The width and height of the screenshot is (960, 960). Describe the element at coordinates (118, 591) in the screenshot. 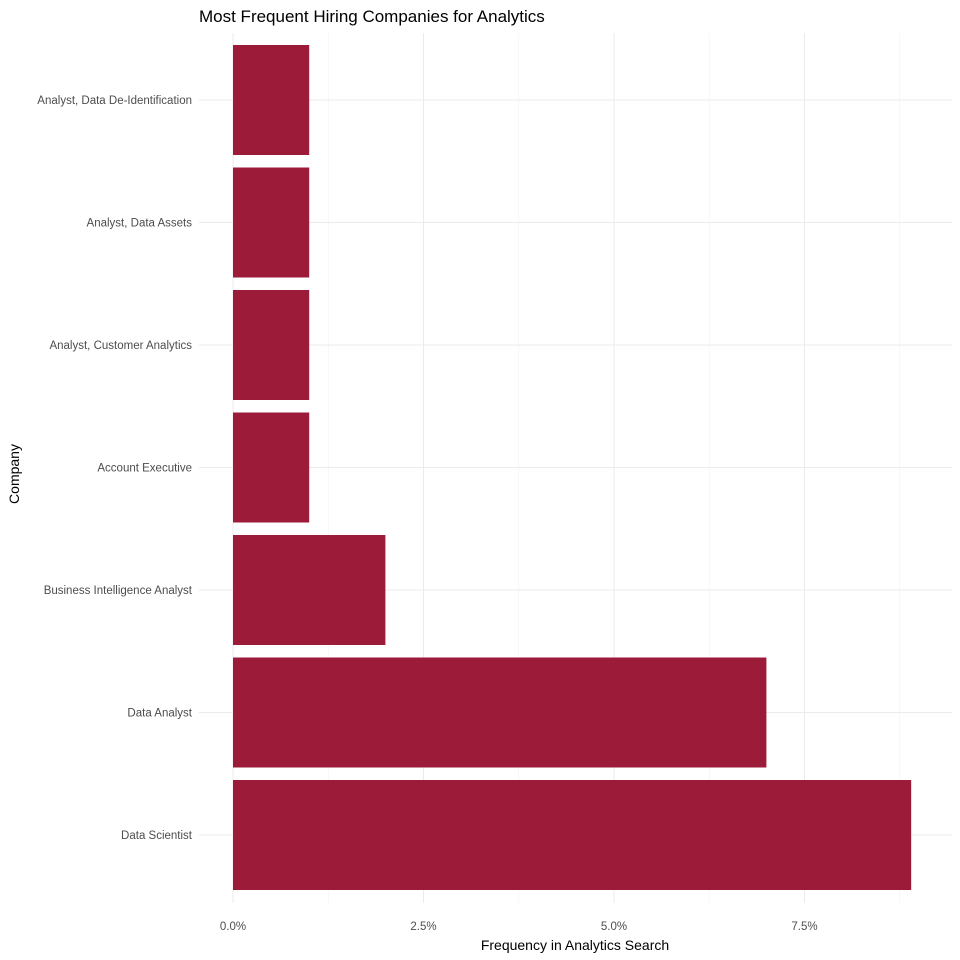

I see `y-tick-label: Business Intelligence Analyst` at that location.